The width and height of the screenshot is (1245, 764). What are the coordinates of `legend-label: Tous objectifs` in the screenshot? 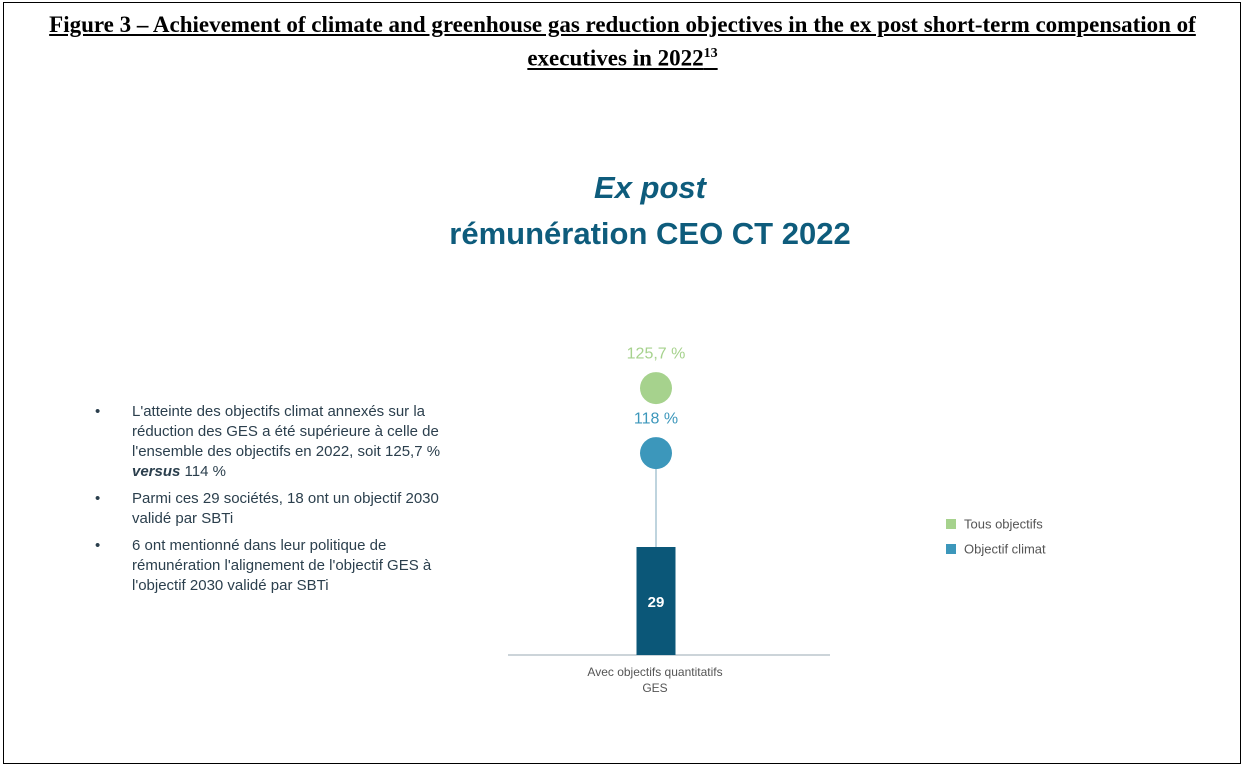 It's located at (1003, 523).